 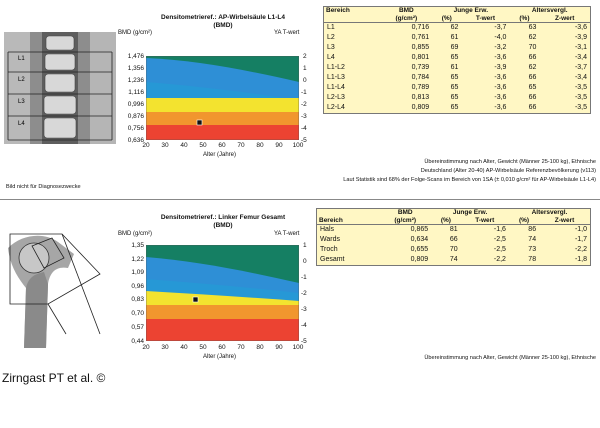 What do you see at coordinates (500, 47) in the screenshot?
I see `cell-t: -3,2` at bounding box center [500, 47].